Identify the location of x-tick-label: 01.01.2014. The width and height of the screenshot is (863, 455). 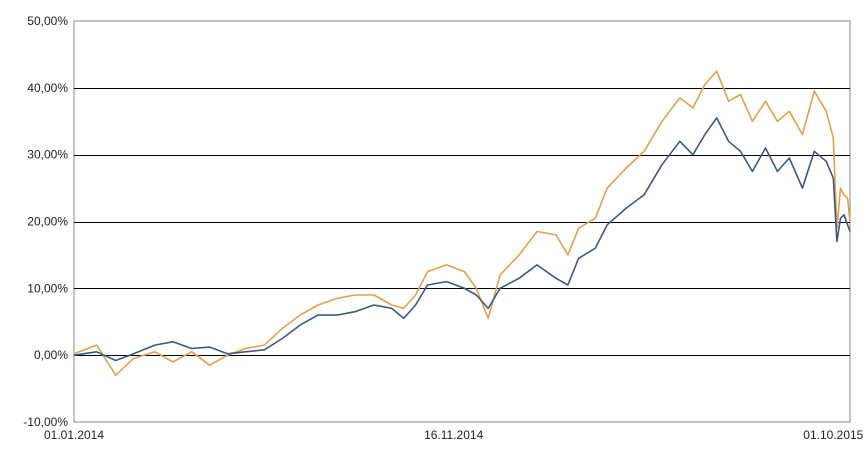
(74, 435).